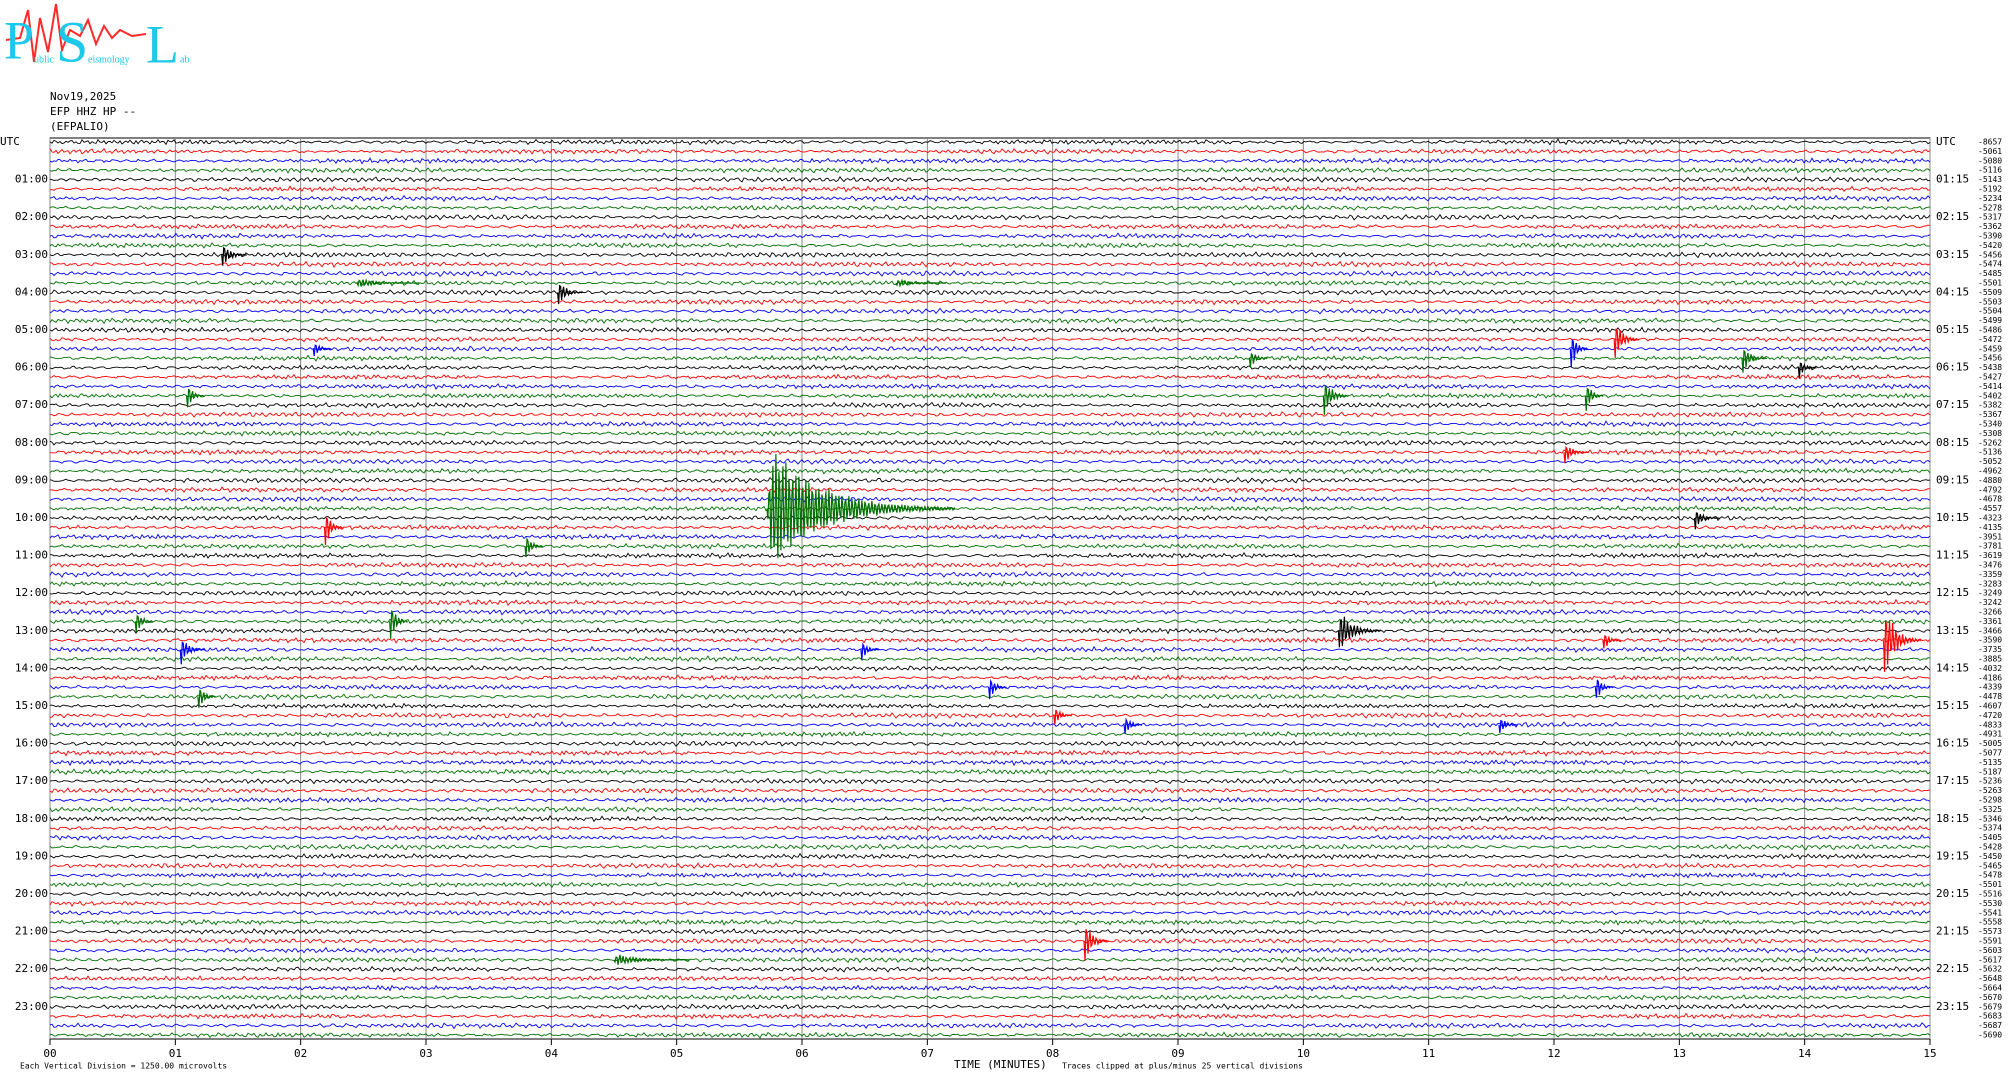 Image resolution: width=2010 pixels, height=1080 pixels. What do you see at coordinates (1990, 395) in the screenshot?
I see `row-offset: -5402` at bounding box center [1990, 395].